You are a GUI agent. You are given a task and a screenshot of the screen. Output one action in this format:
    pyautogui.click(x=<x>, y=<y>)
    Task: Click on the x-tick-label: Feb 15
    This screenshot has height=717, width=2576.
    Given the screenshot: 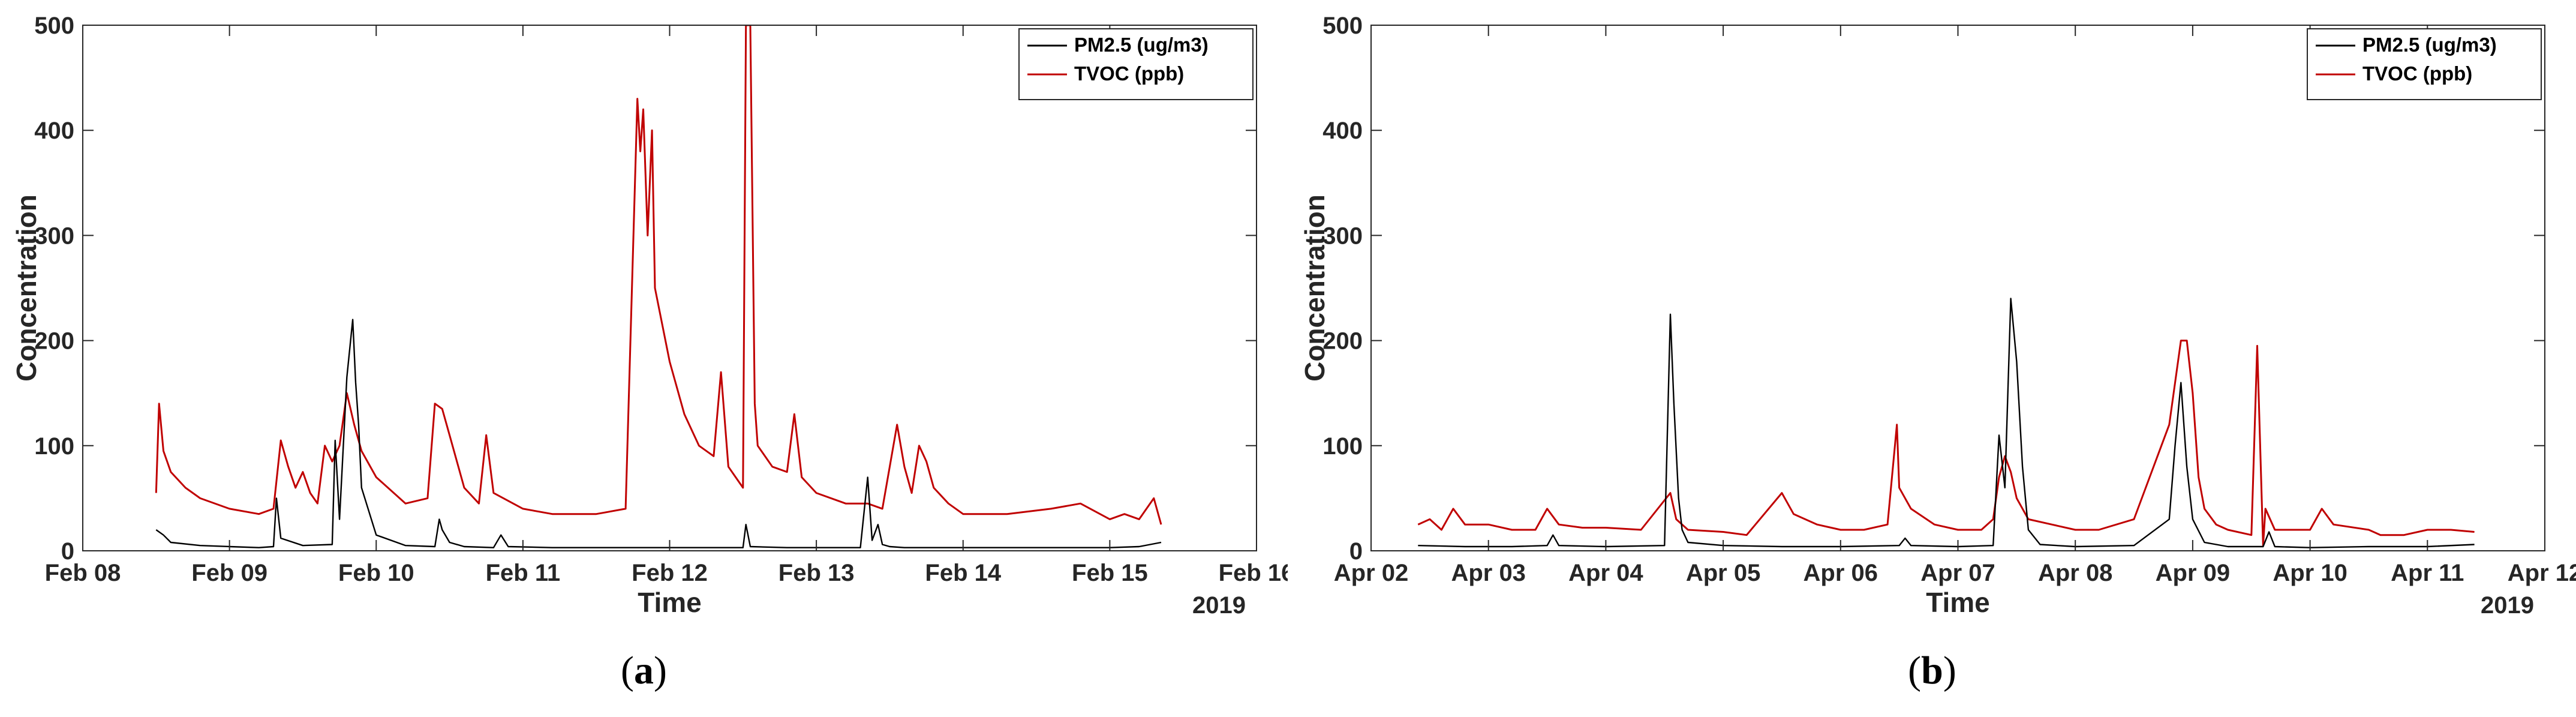 What is the action you would take?
    pyautogui.click(x=1110, y=573)
    